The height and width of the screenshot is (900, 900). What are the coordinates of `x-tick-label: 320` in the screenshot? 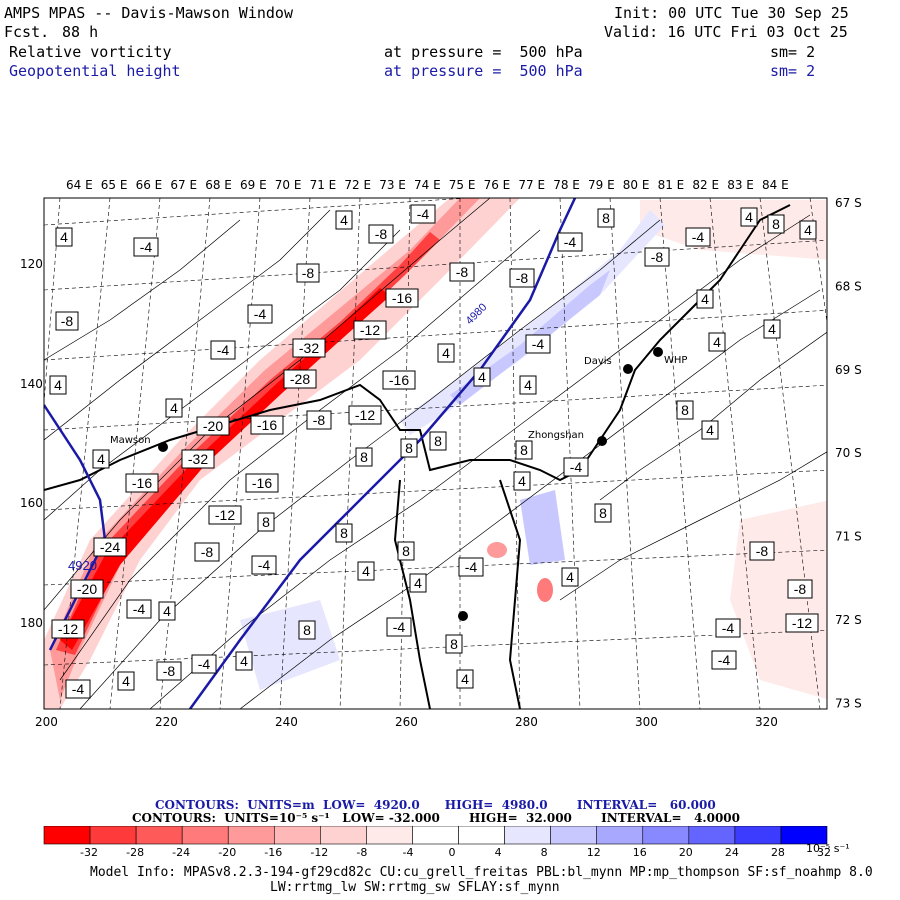 It's located at (766, 722).